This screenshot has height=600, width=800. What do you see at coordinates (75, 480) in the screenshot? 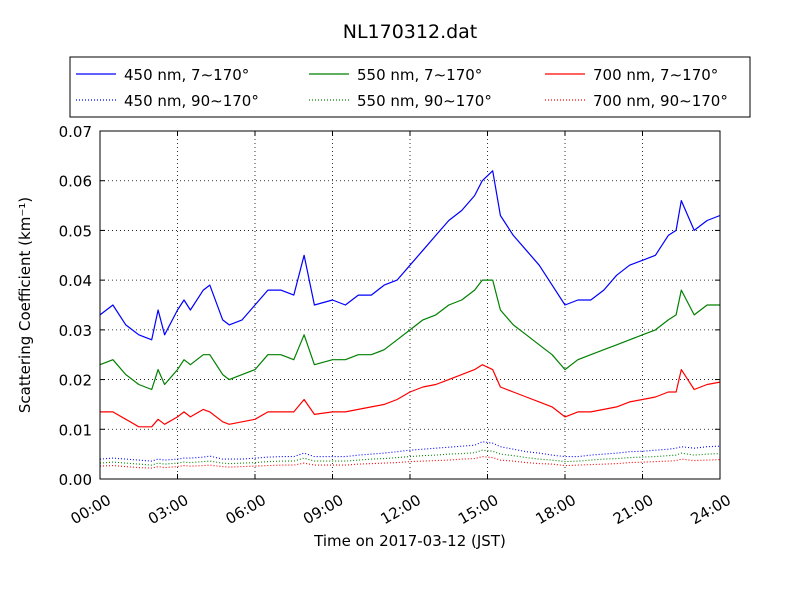
I see `y-tick-label: 0.00` at bounding box center [75, 480].